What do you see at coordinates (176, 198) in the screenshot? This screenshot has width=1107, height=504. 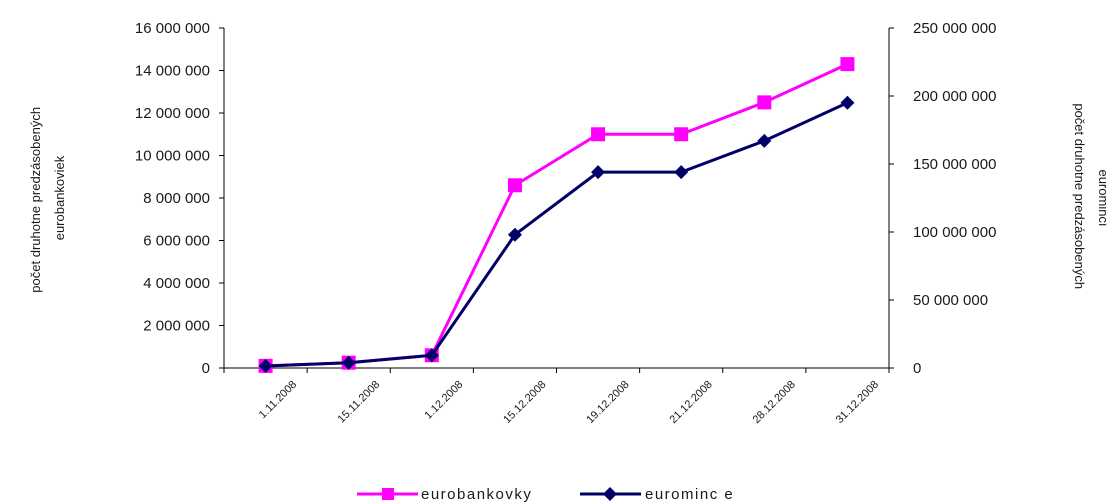 I see `left-tick-label: 8 000 000` at bounding box center [176, 198].